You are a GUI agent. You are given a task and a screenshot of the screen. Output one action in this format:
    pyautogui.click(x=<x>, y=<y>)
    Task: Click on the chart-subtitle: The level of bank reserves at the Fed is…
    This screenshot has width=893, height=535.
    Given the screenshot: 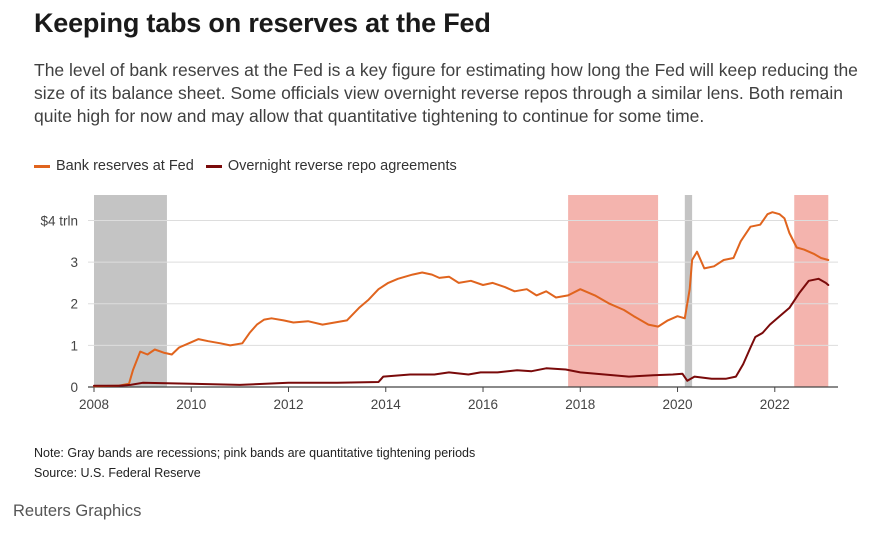 What is the action you would take?
    pyautogui.click(x=446, y=93)
    